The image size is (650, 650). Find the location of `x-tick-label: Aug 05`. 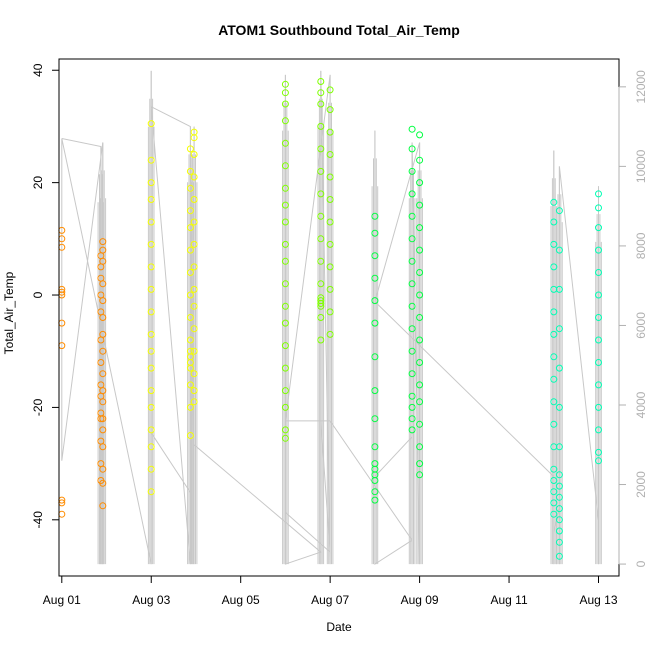

x-tick-label: Aug 05 is located at coordinates (241, 600).